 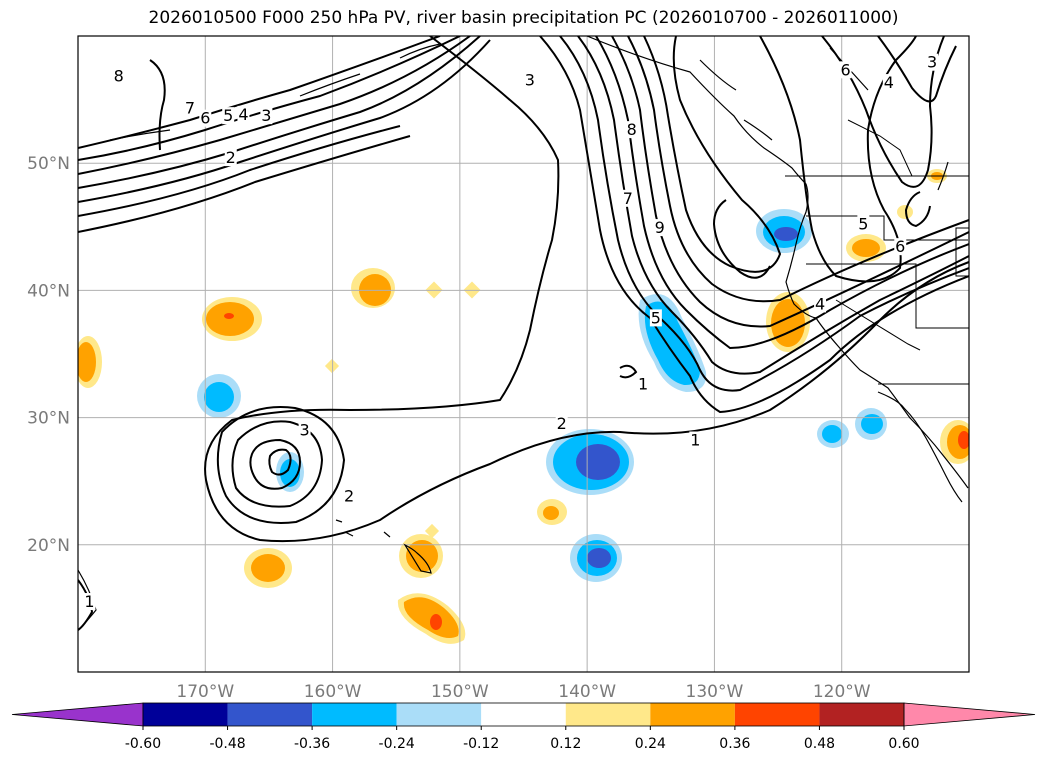 I want to click on longitude-labels: 170°W 160°W 150°W 140°W 130°W 120°W, so click(x=523, y=692).